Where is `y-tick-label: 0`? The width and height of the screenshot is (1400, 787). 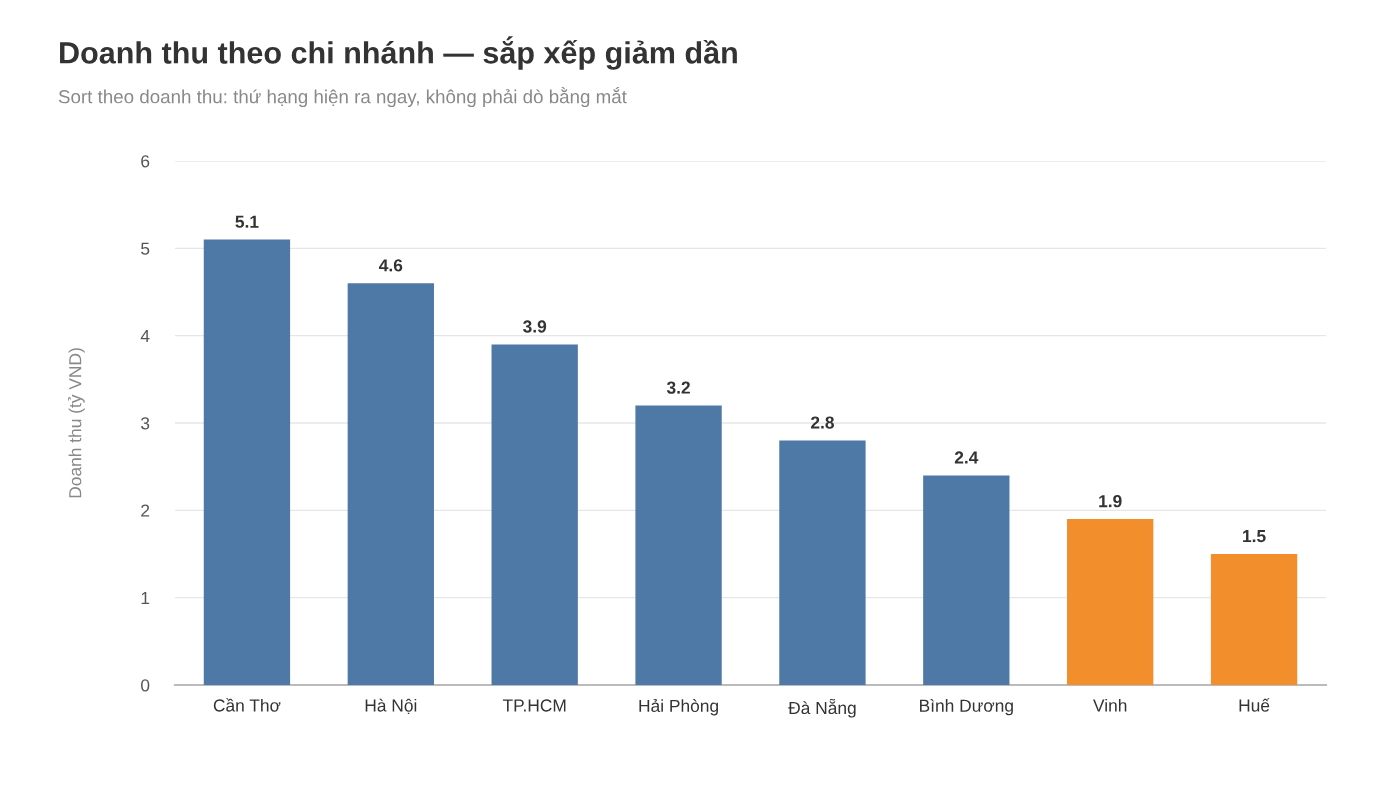 y-tick-label: 0 is located at coordinates (145, 685).